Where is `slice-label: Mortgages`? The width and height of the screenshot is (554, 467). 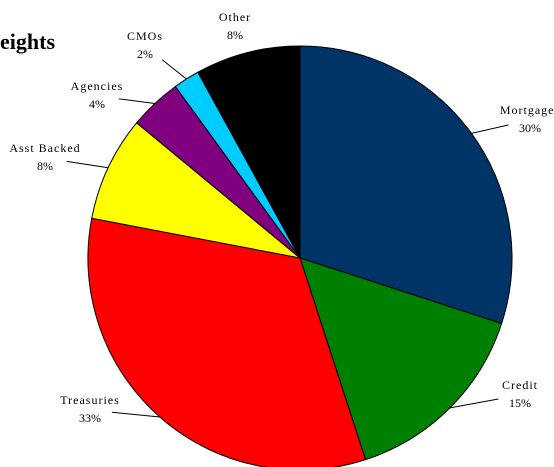 slice-label: Mortgages is located at coordinates (527, 110).